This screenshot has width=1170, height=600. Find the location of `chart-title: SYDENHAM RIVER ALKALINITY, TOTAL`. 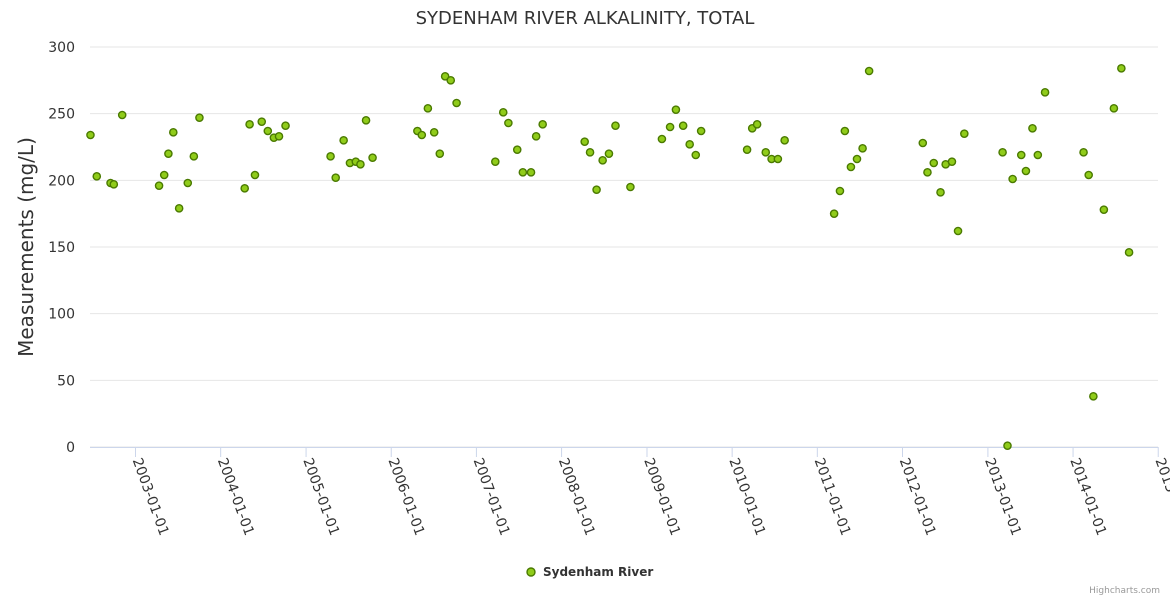

chart-title: SYDENHAM RIVER ALKALINITY, TOTAL is located at coordinates (585, 18).